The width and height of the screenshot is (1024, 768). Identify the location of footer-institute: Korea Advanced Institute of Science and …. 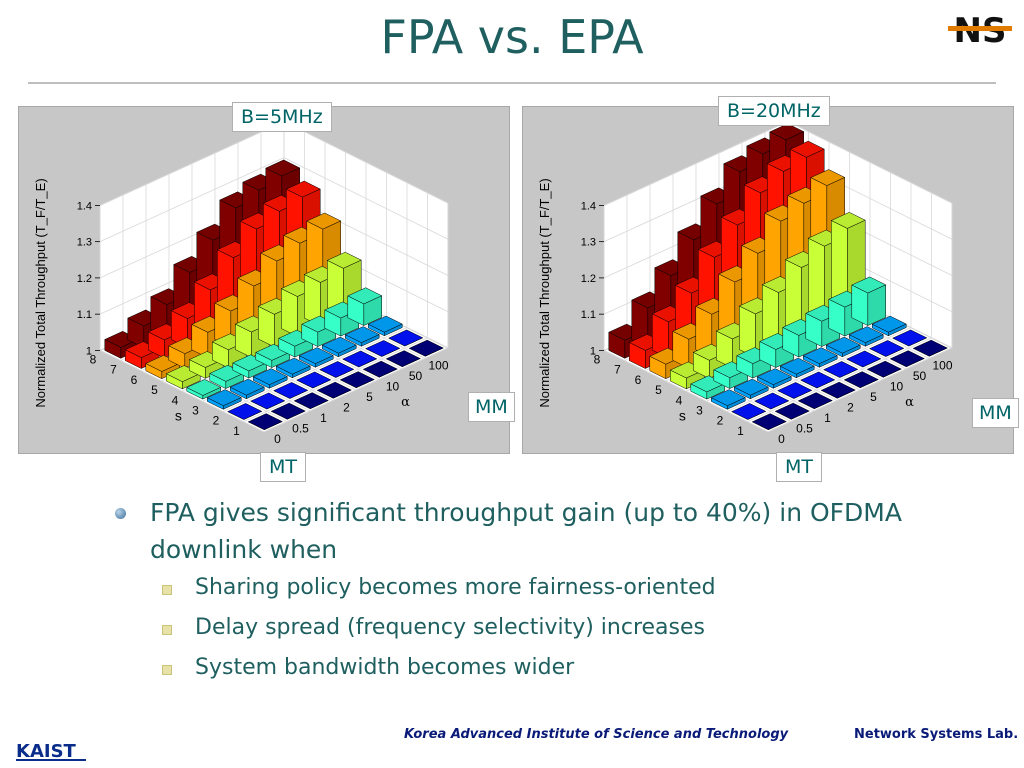
(596, 734).